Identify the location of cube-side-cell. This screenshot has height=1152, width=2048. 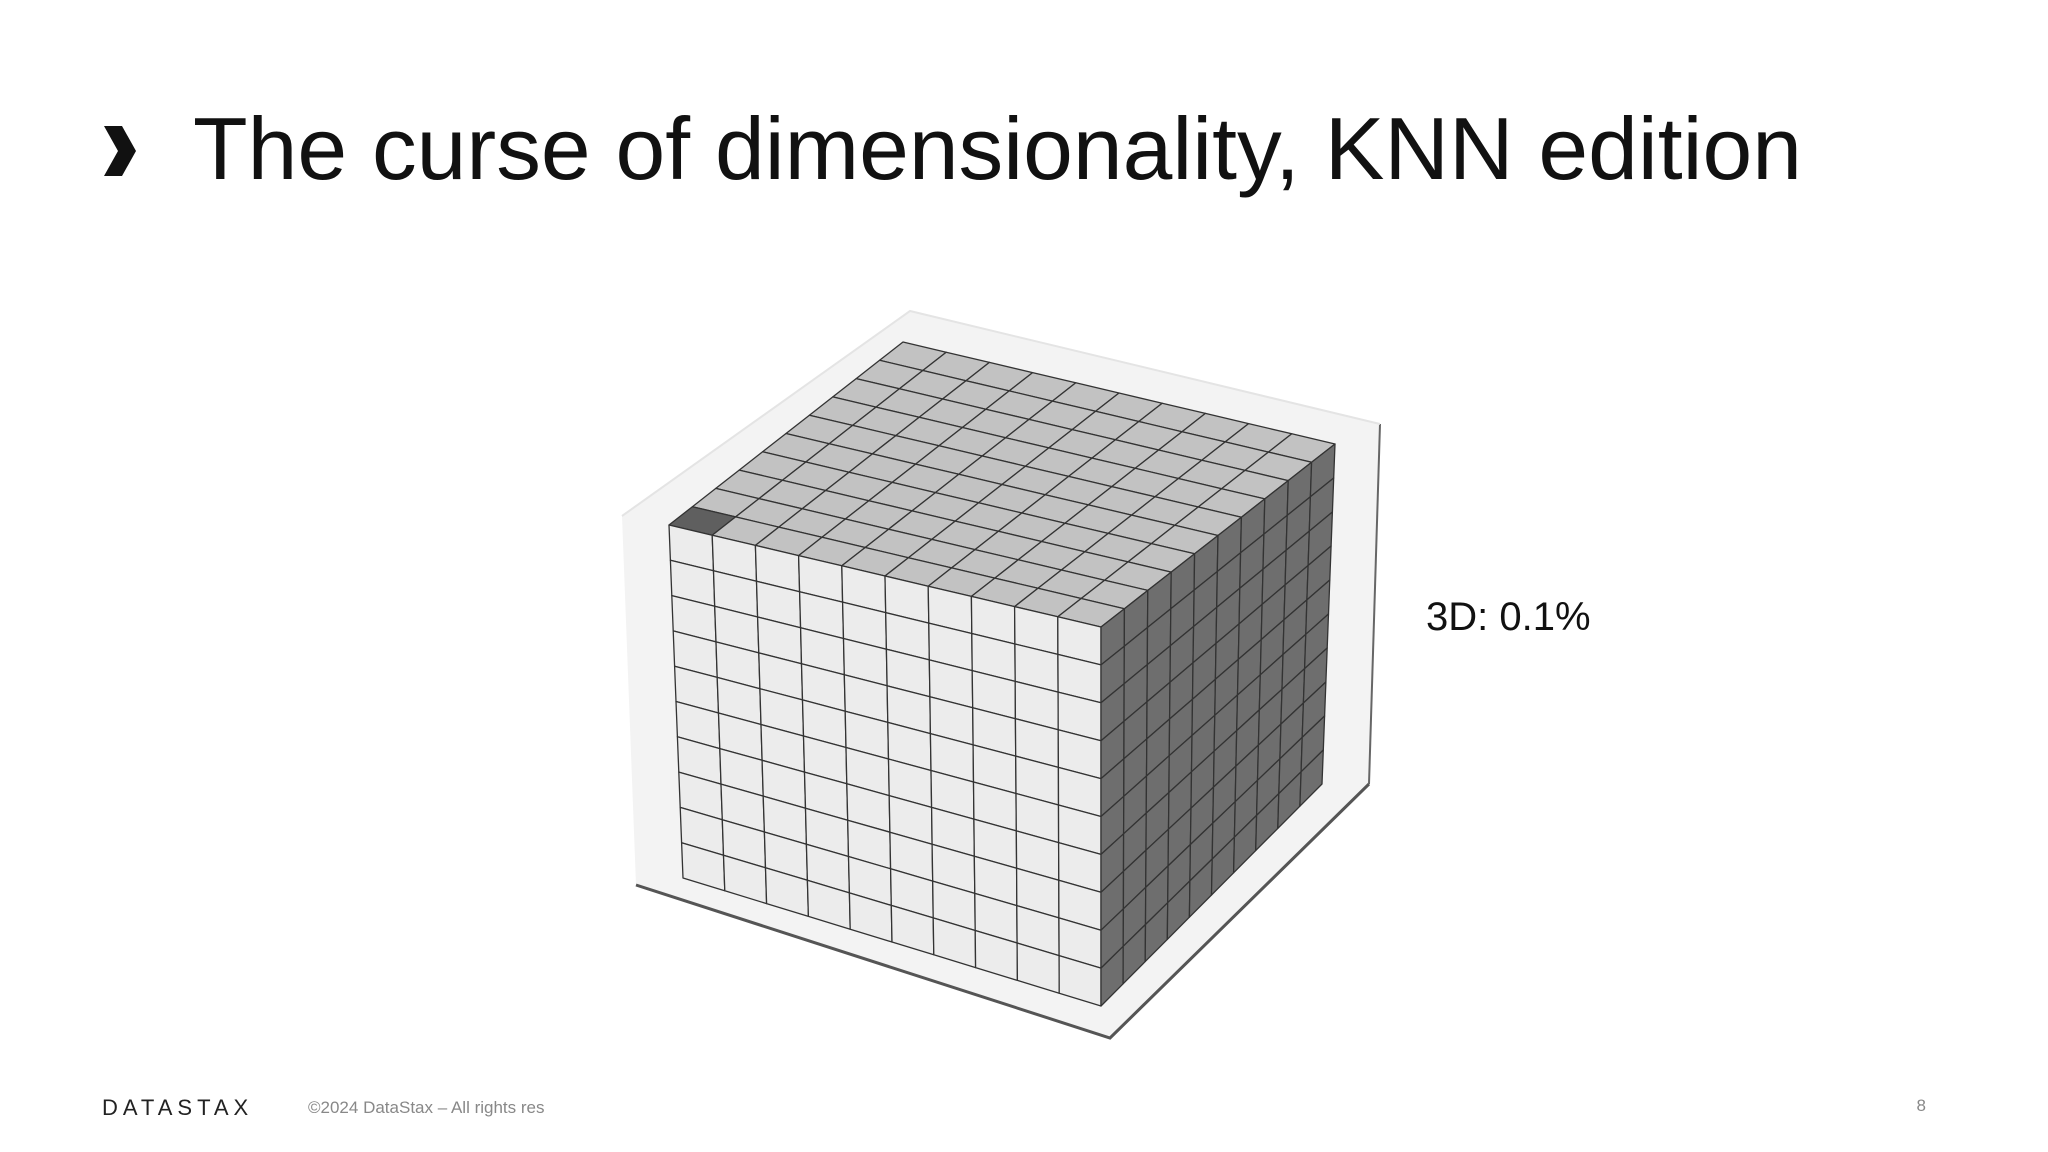
(1311, 778).